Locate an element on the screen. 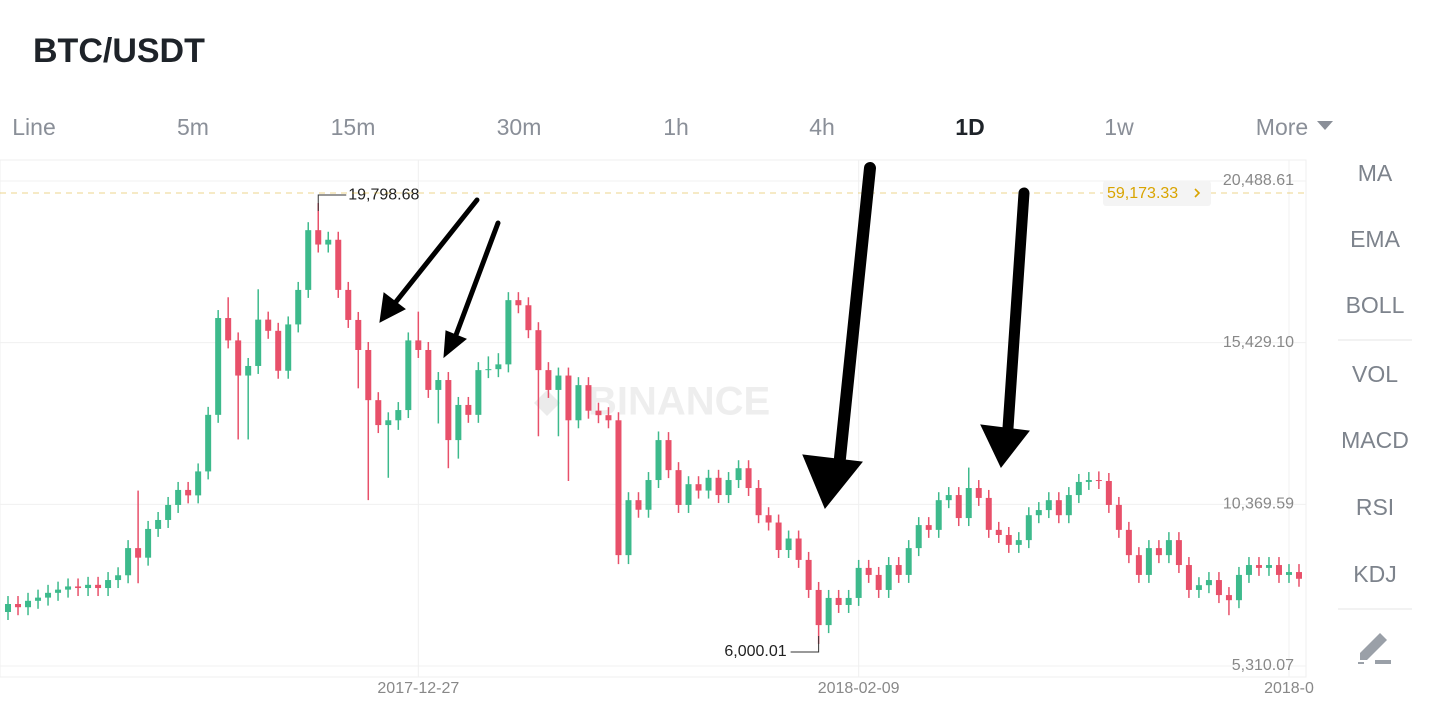  interval-tab: 15m is located at coordinates (353, 127).